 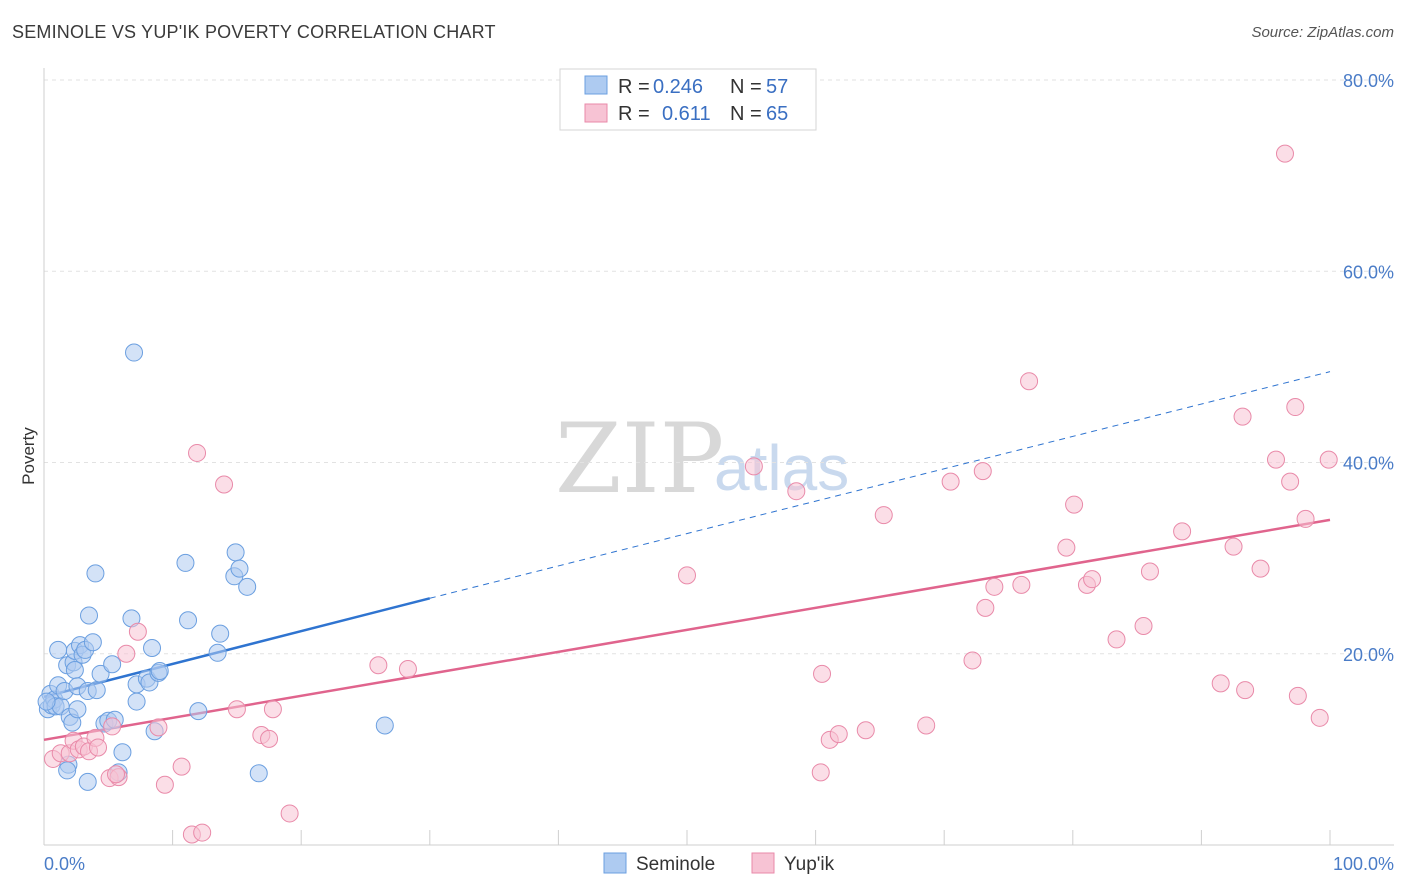 I want to click on legend-swatch-yupik, so click(x=596, y=113).